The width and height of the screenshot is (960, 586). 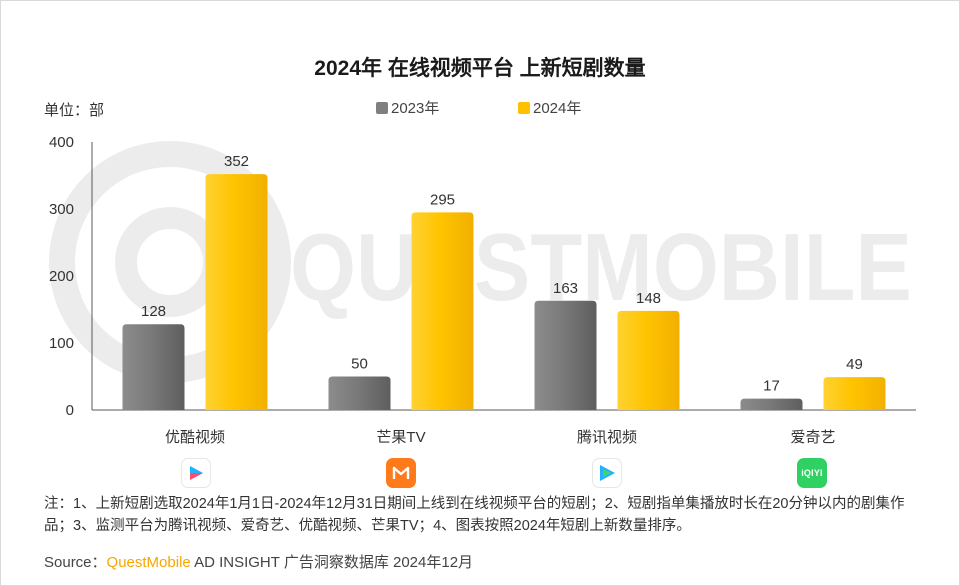 What do you see at coordinates (61, 142) in the screenshot?
I see `y-tick-label: 400` at bounding box center [61, 142].